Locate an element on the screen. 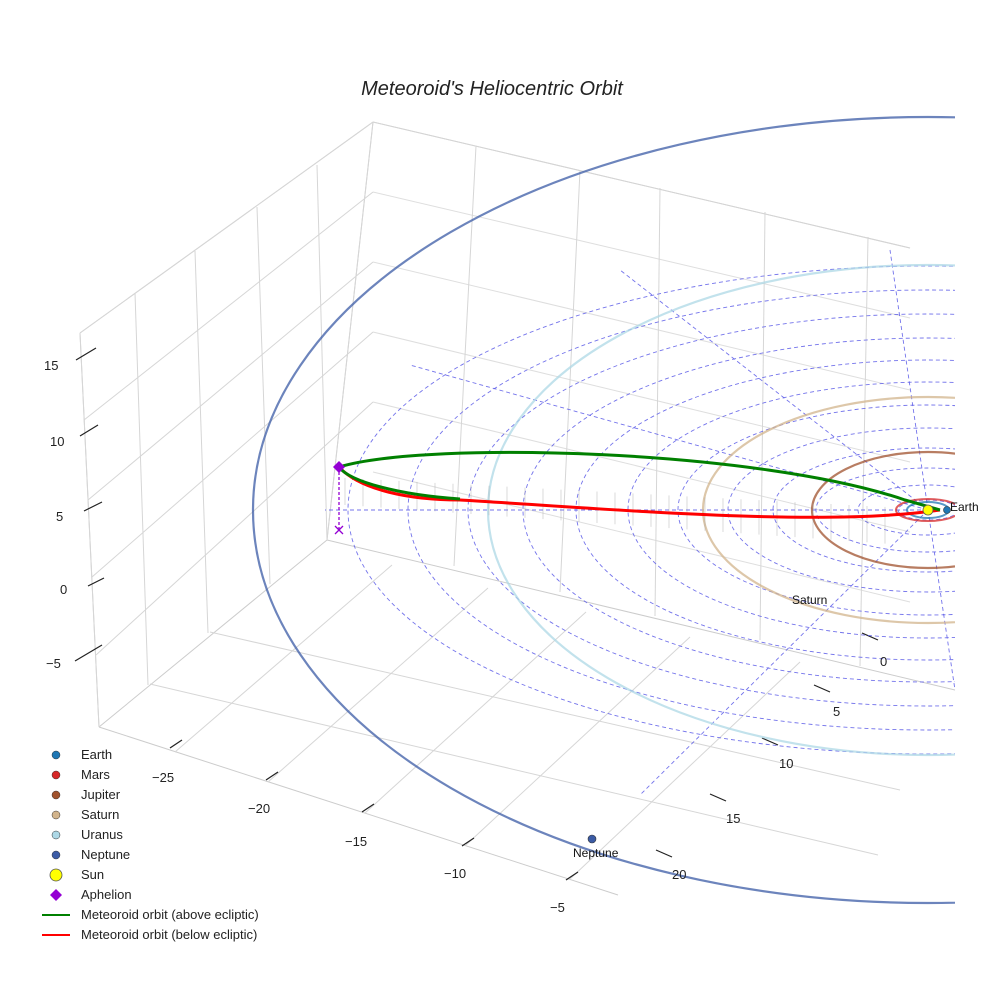  legend-entry: Earth is located at coordinates (81, 754).